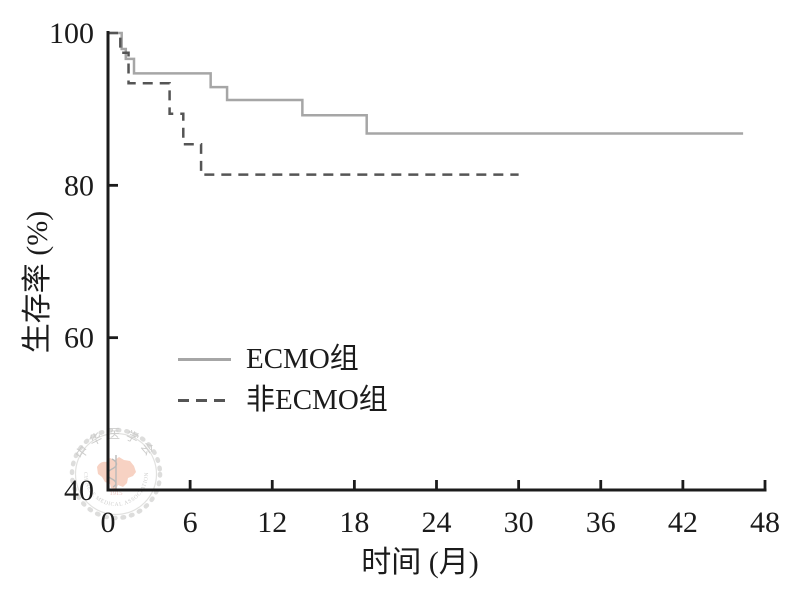 Image resolution: width=793 pixels, height=594 pixels. Describe the element at coordinates (519, 522) in the screenshot. I see `x-tick-label: 30` at that location.